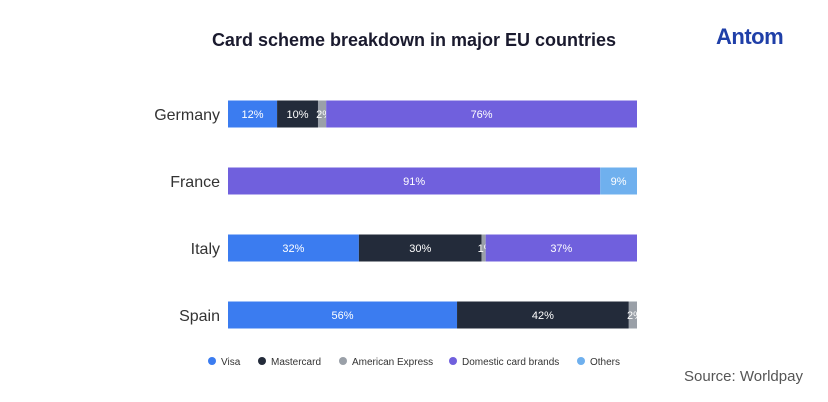 This screenshot has height=402, width=828. I want to click on data-label-domestic-france: 91%, so click(414, 182).